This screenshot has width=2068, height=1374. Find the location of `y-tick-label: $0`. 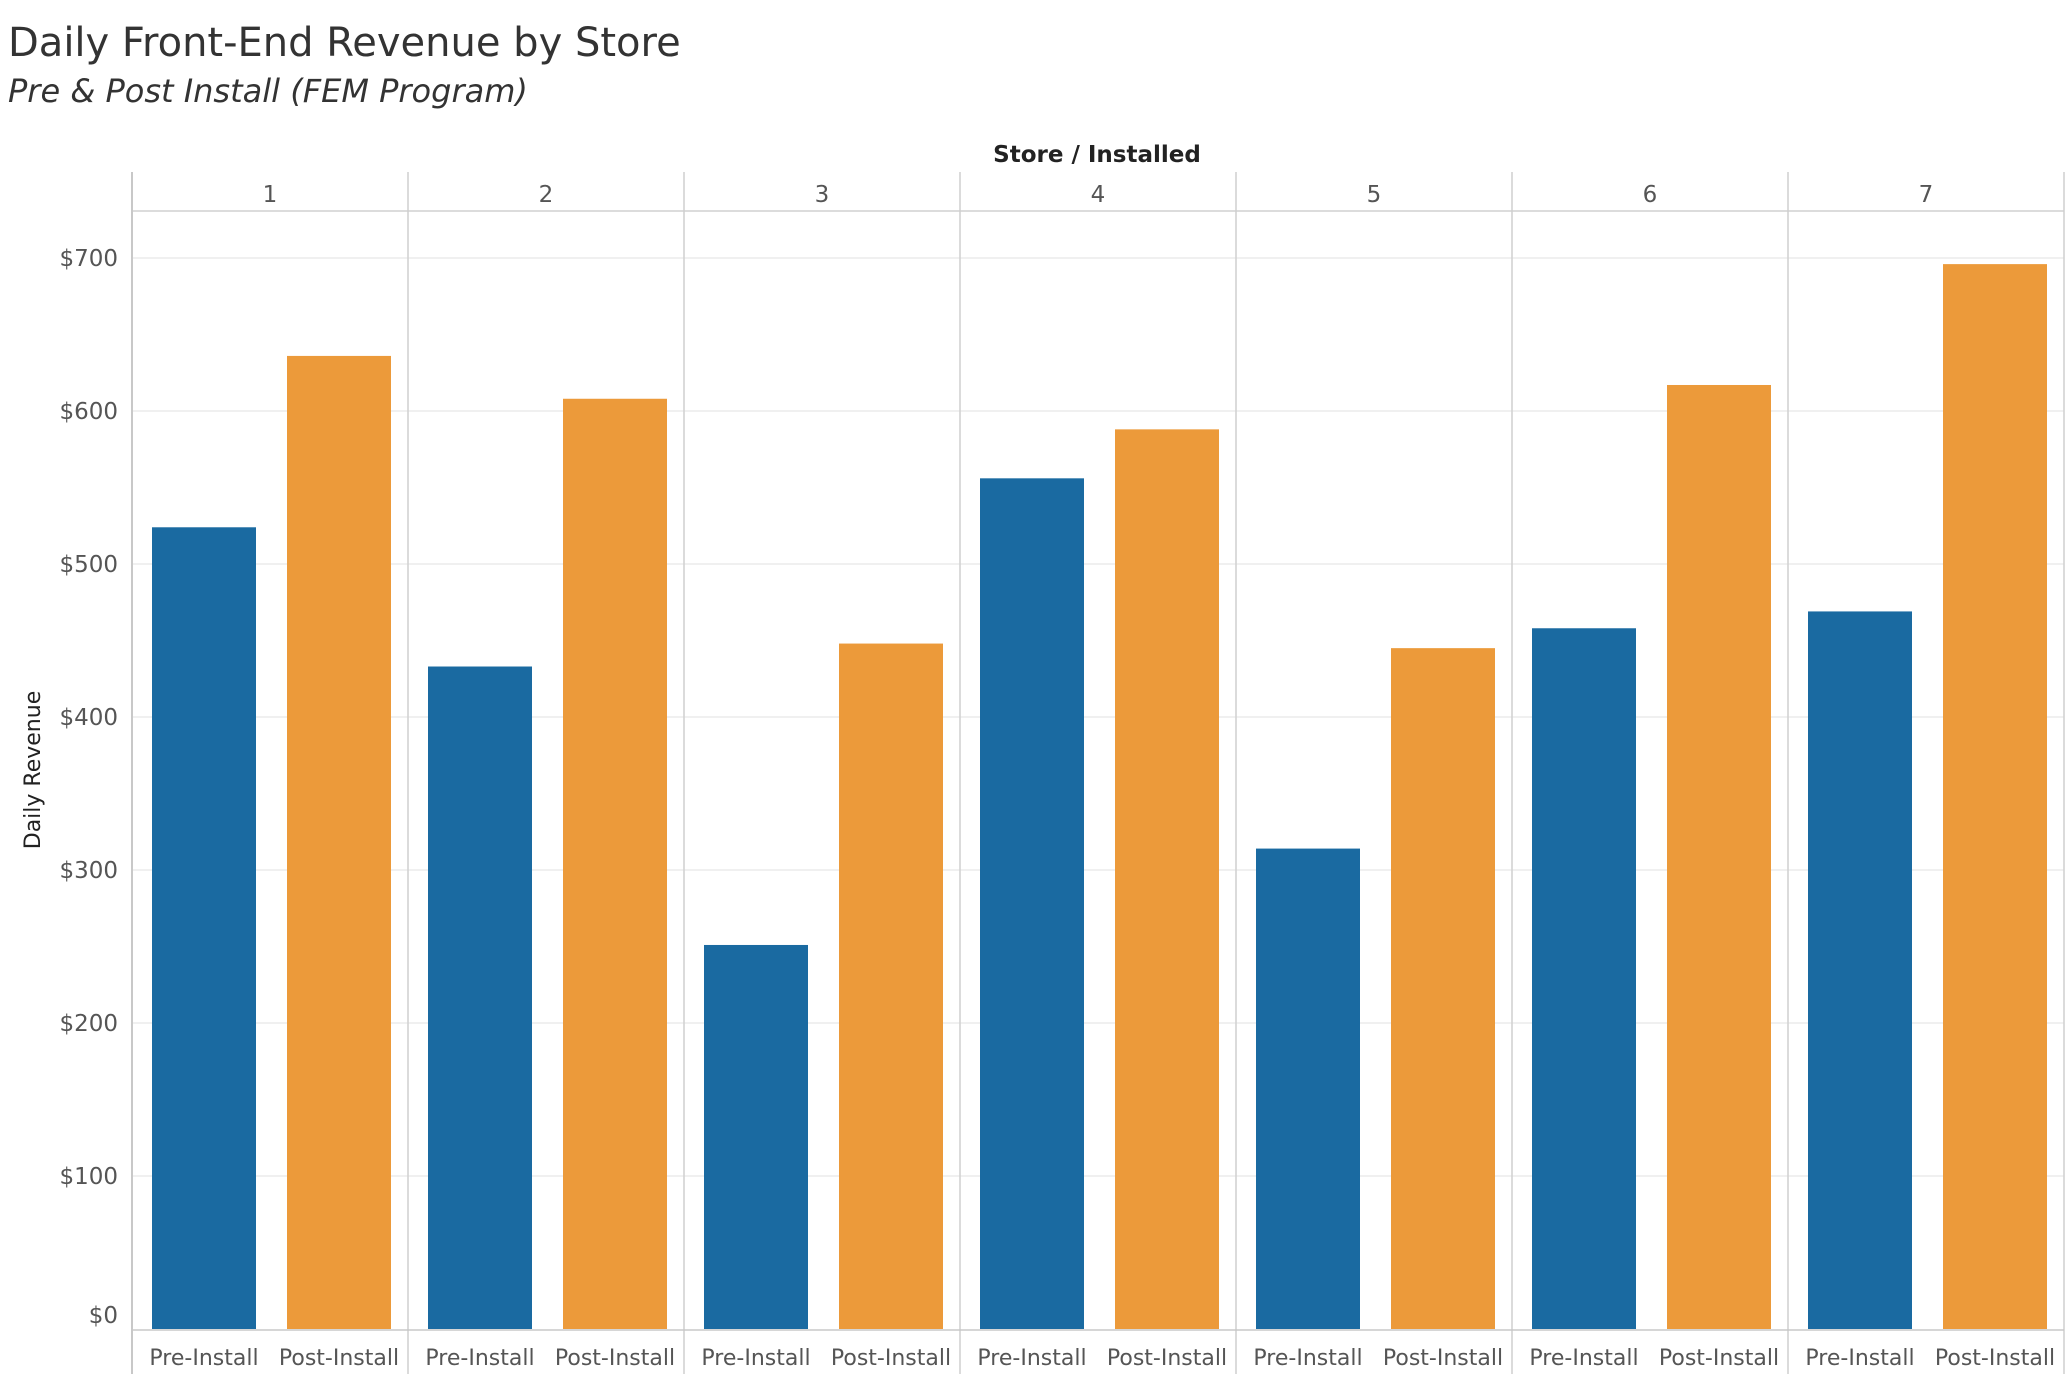

y-tick-label: $0 is located at coordinates (103, 1316).